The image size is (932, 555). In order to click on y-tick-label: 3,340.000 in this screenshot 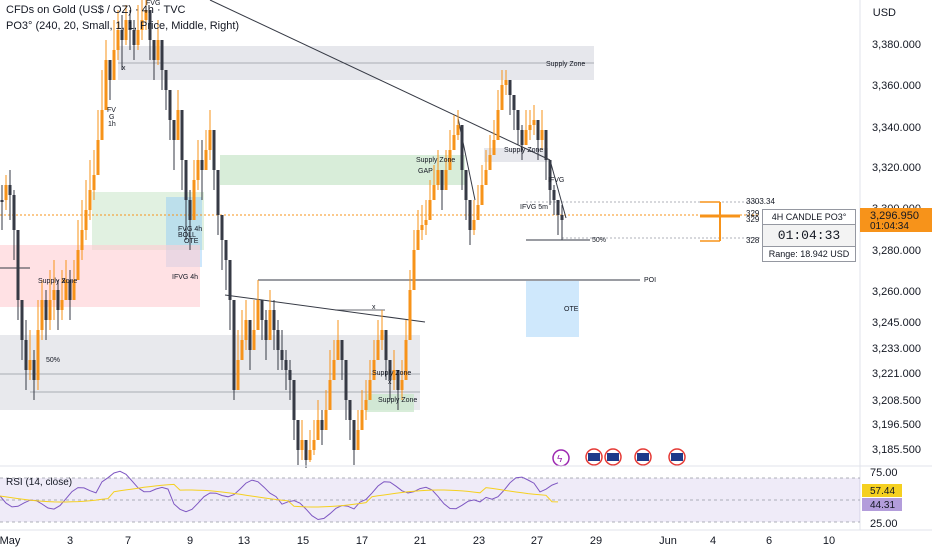, I will do `click(896, 128)`.